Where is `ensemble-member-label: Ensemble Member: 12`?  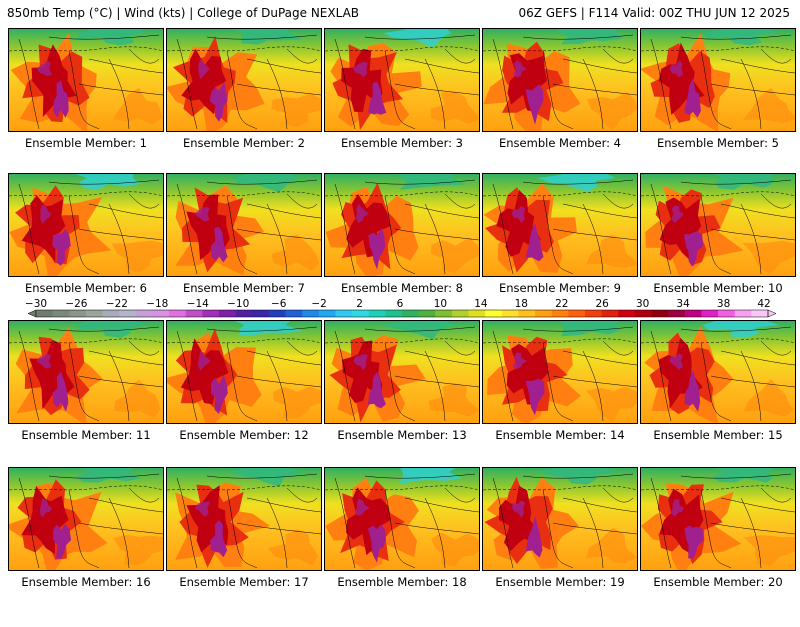 ensemble-member-label: Ensemble Member: 12 is located at coordinates (244, 435).